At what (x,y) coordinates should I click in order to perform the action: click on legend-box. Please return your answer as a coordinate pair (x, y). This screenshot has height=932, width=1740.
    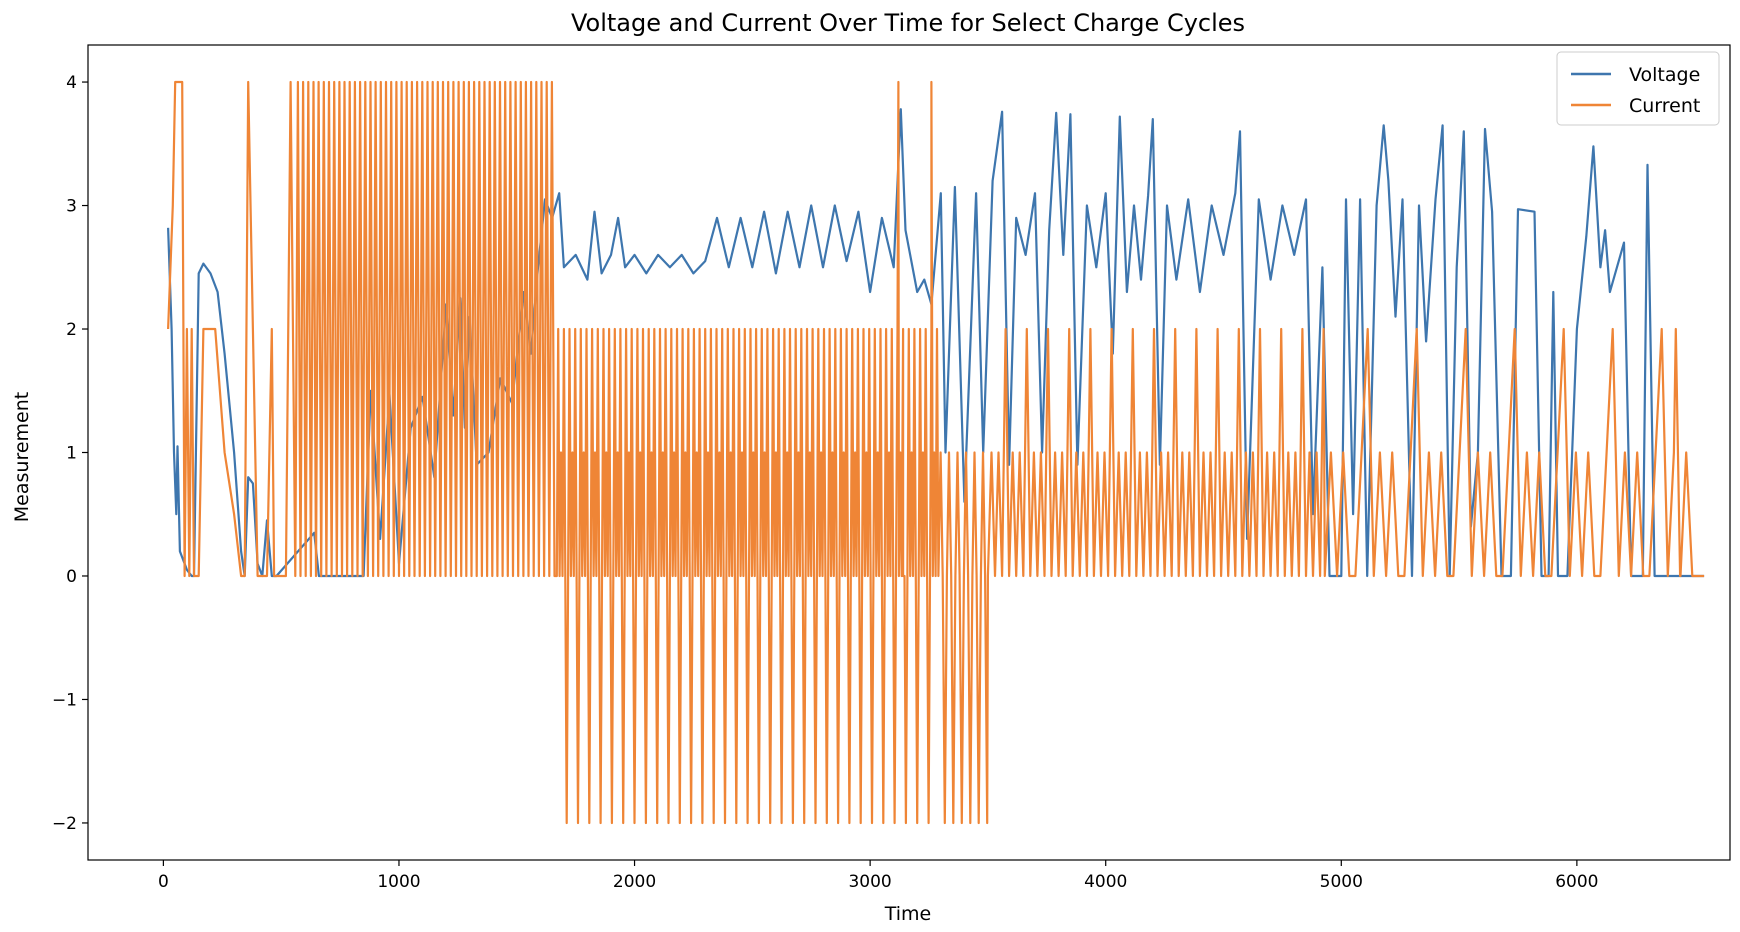
    Looking at the image, I should click on (1638, 88).